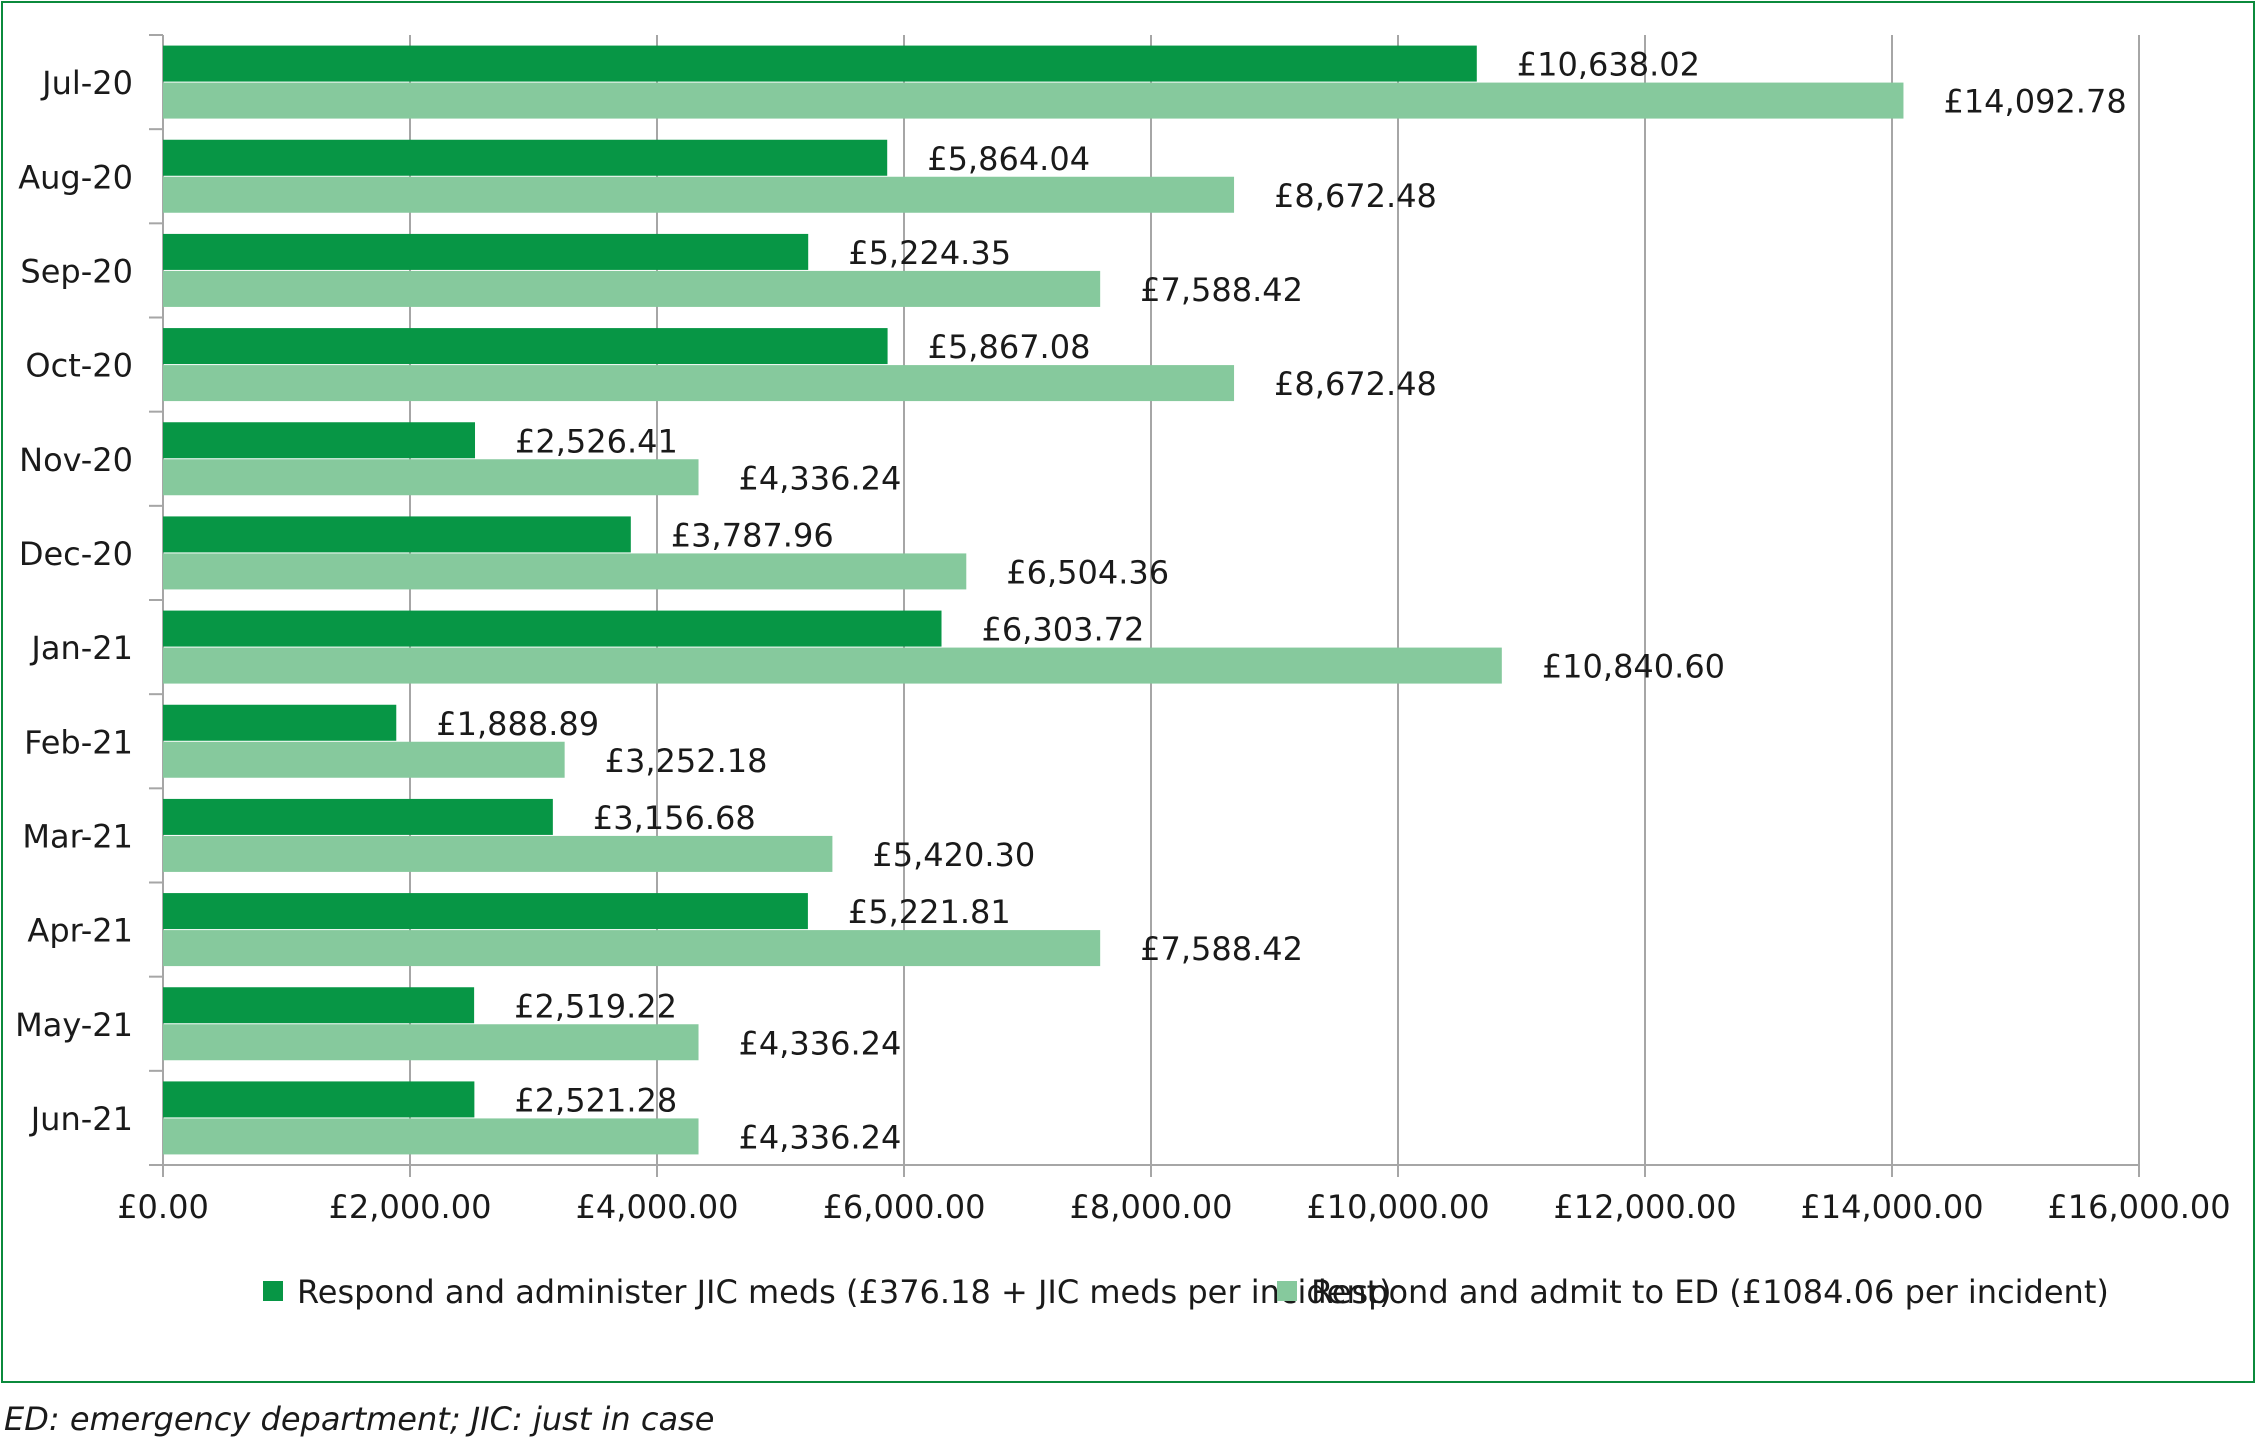 The width and height of the screenshot is (2258, 1440). I want to click on category-label: Oct-20, so click(79, 366).